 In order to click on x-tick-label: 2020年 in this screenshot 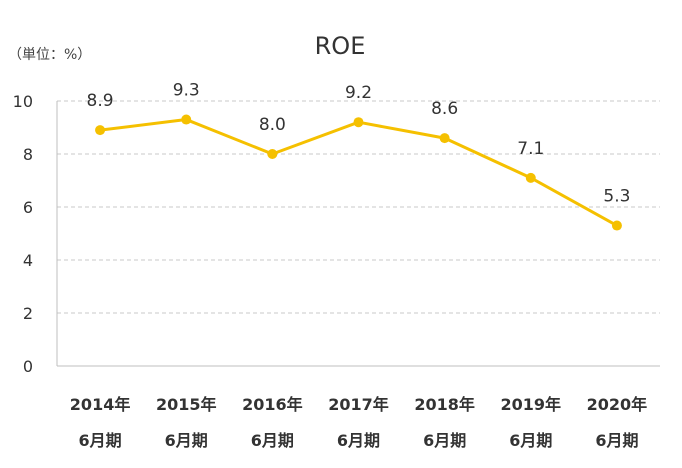, I will do `click(617, 404)`.